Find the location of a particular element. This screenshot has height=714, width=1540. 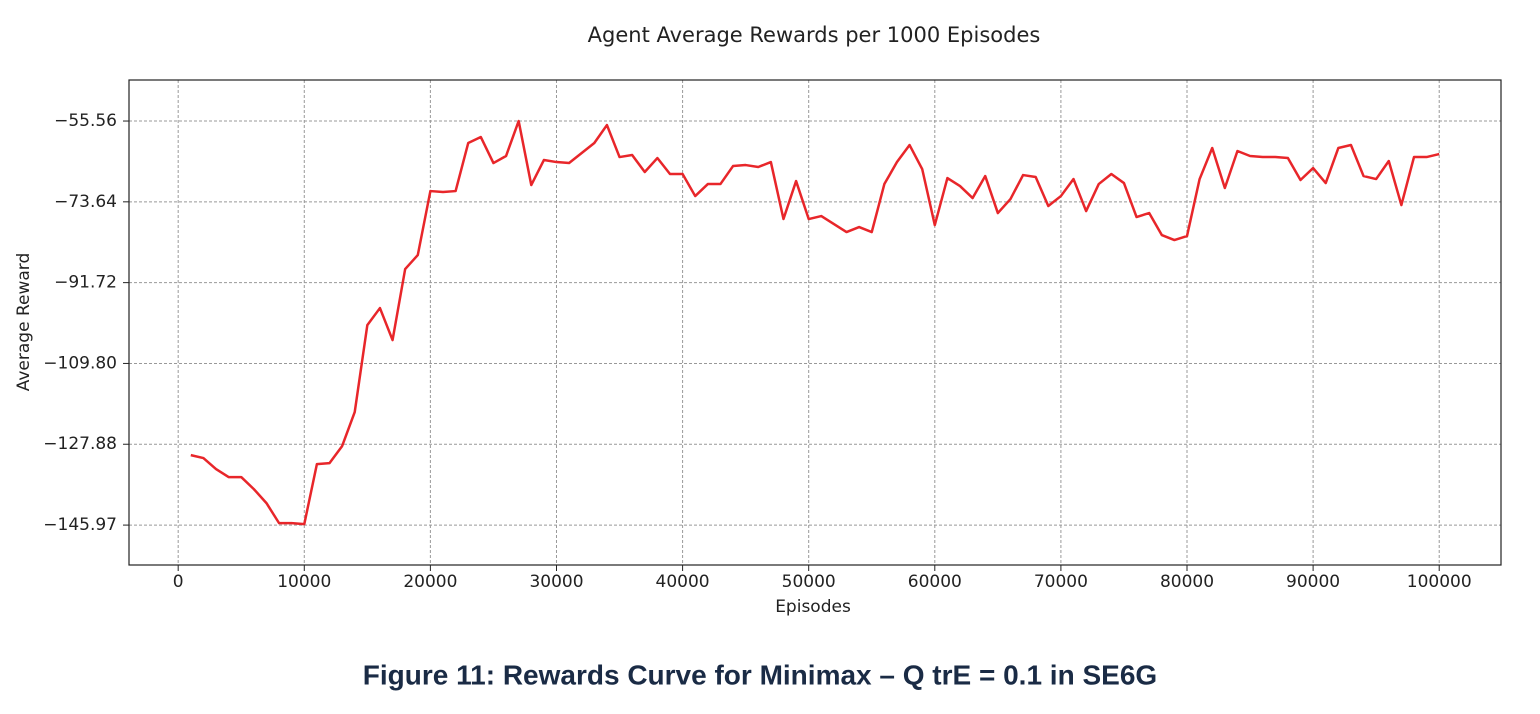

x-tick-label: 40000 is located at coordinates (683, 582).